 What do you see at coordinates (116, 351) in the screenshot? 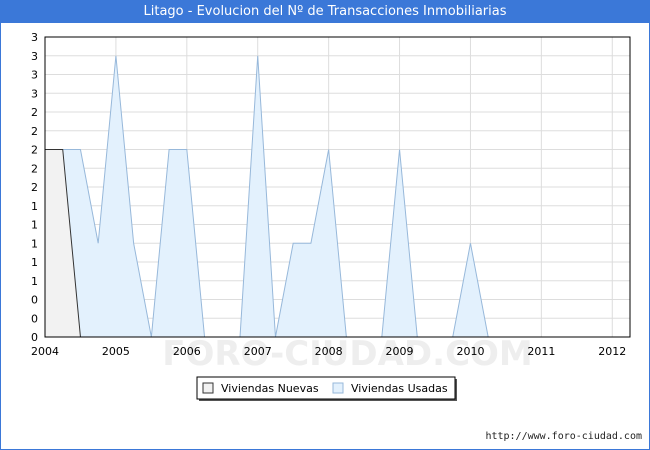
I see `x-tick-label: 2005` at bounding box center [116, 351].